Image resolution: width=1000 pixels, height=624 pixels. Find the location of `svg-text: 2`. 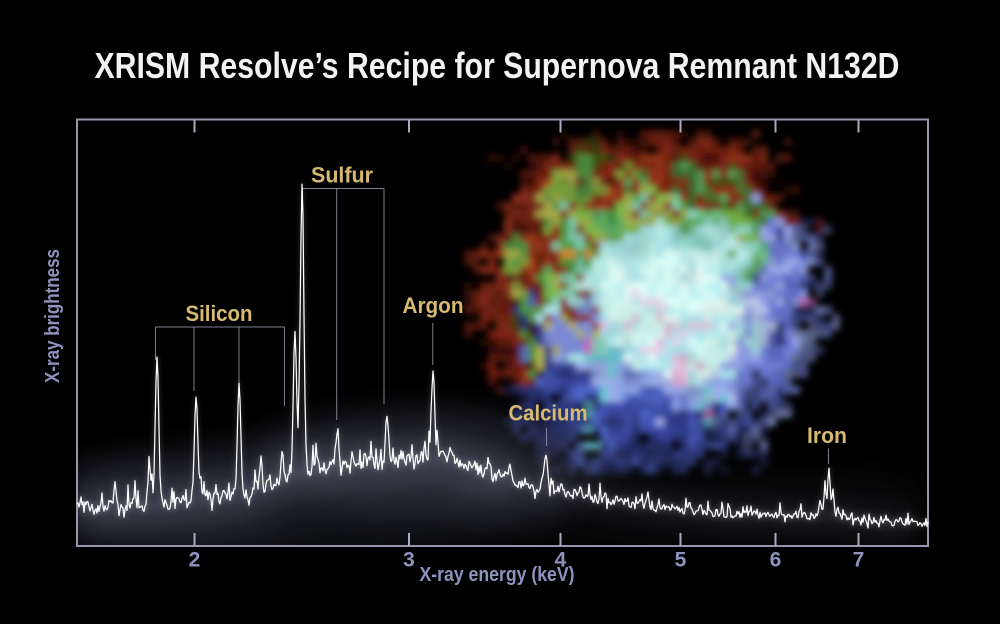

svg-text: 2 is located at coordinates (195, 560).